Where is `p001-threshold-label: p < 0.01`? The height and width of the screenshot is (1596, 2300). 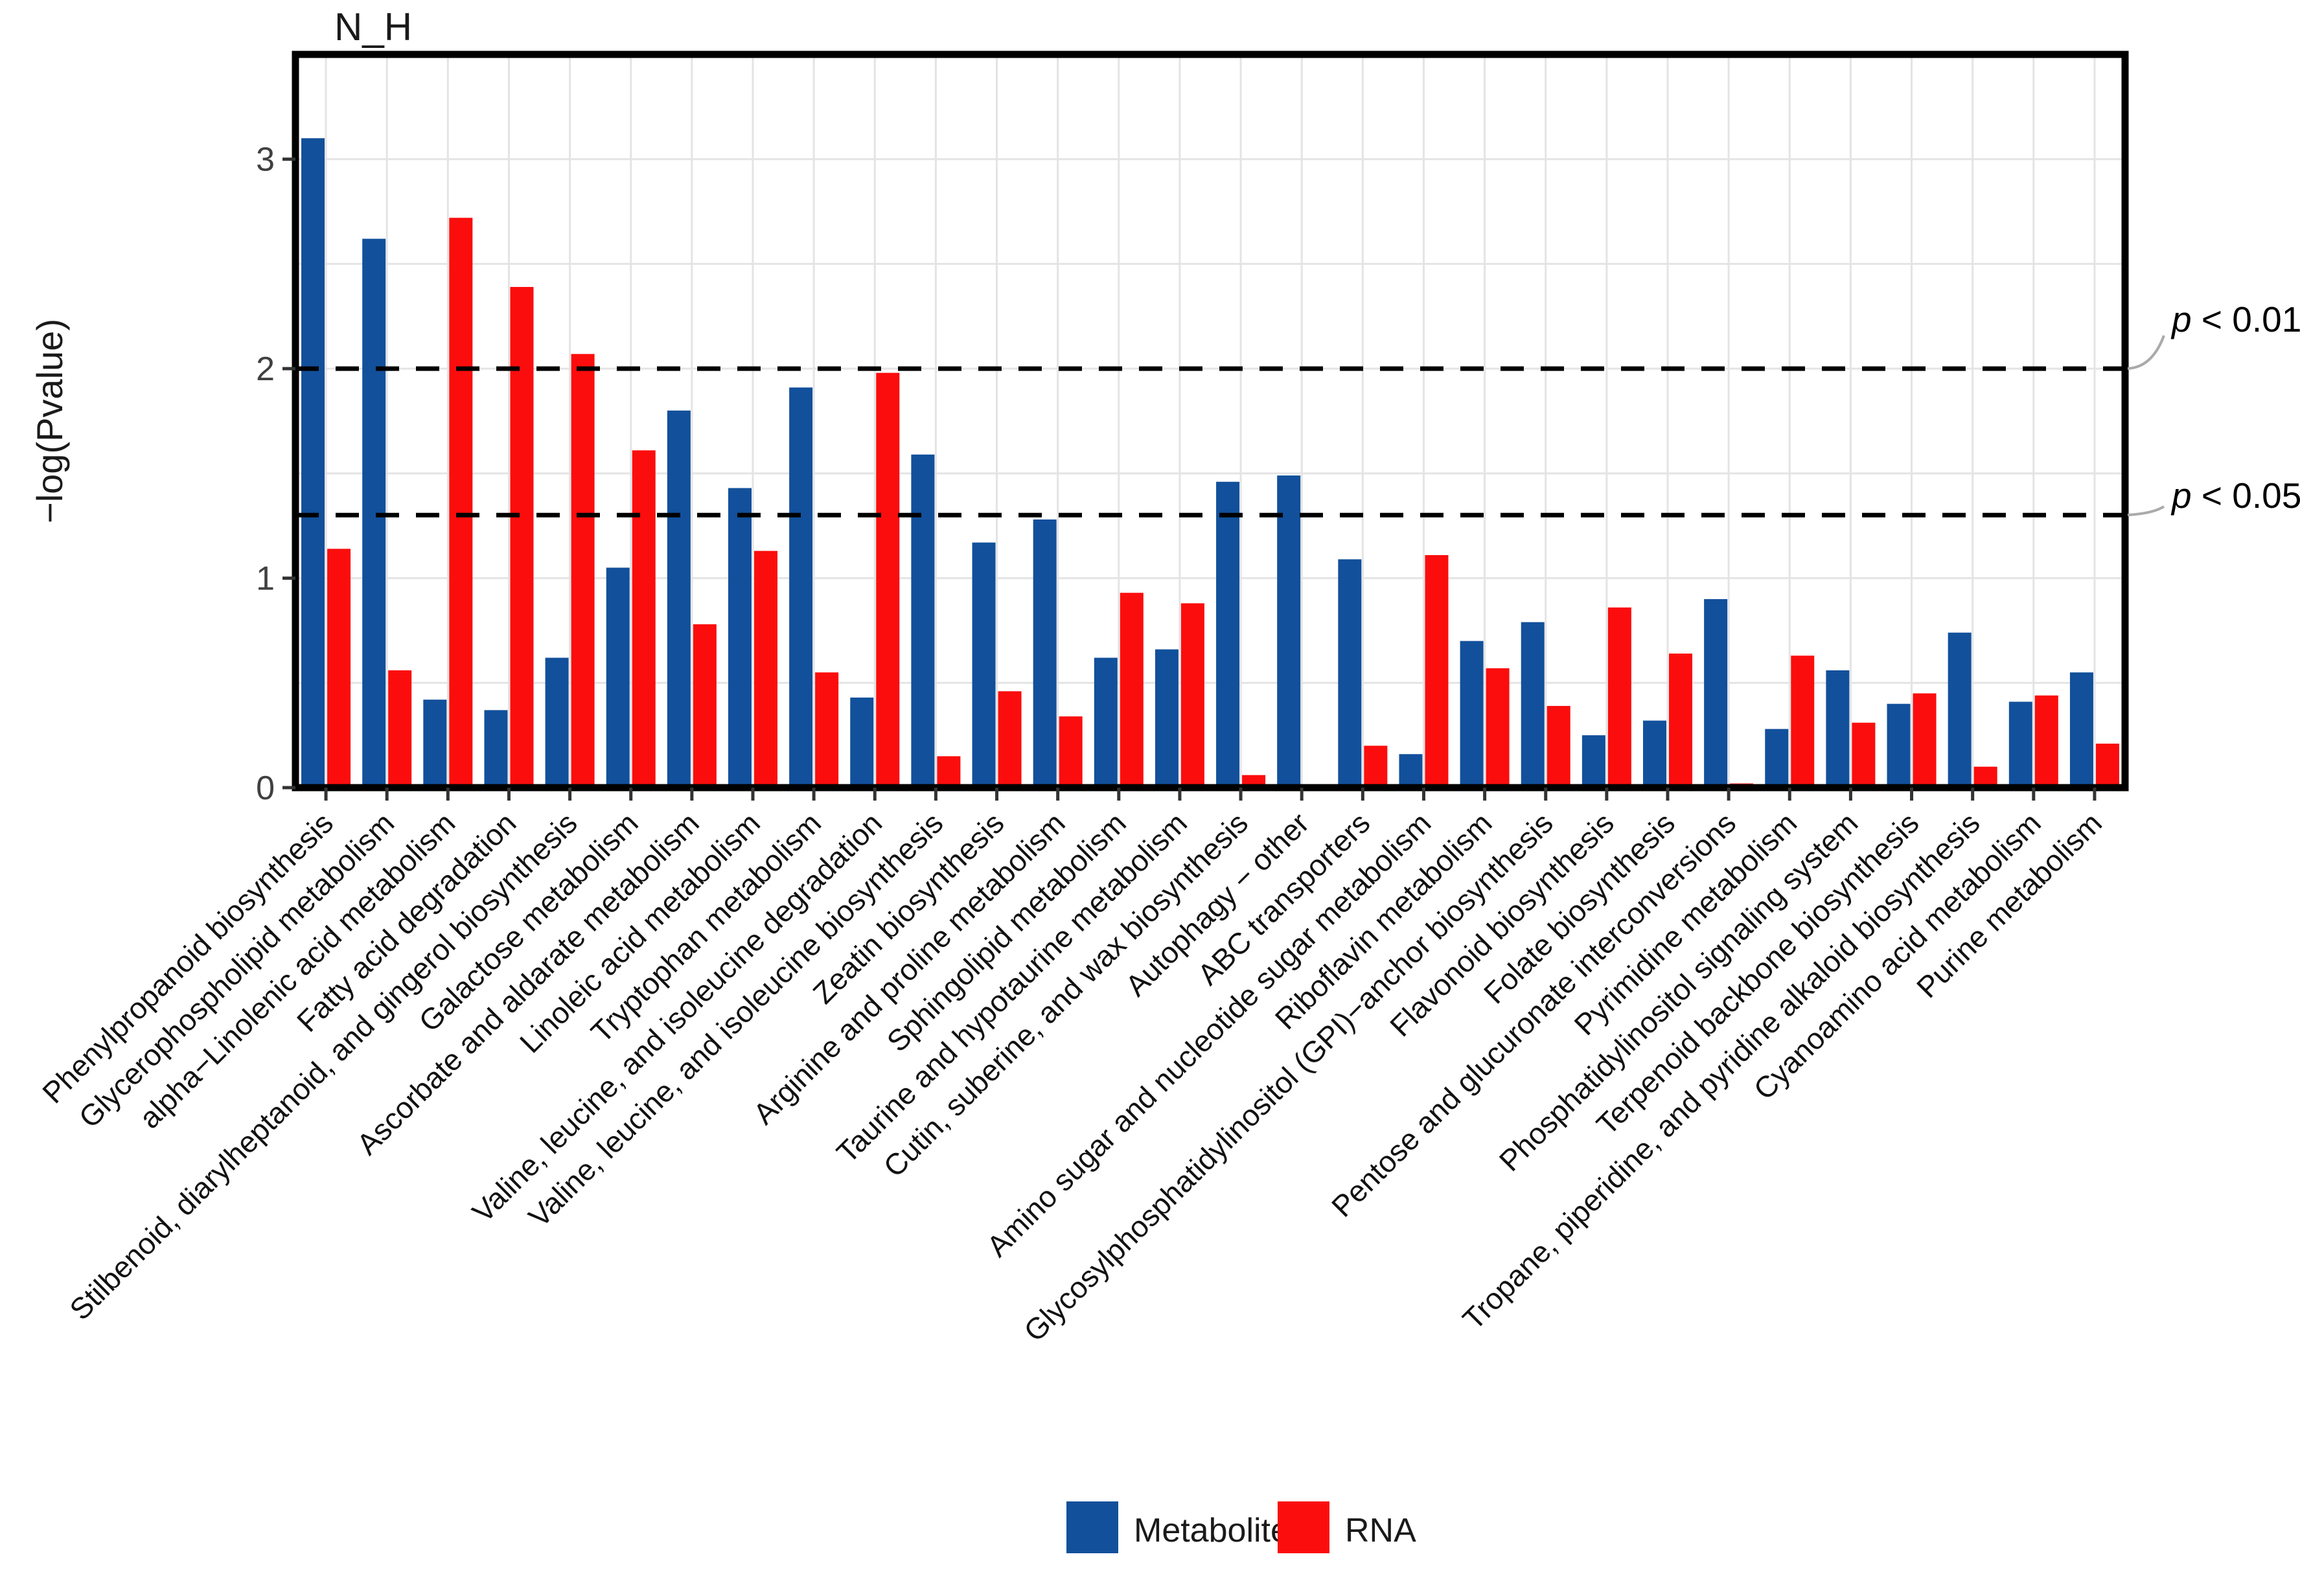 p001-threshold-label: p < 0.01 is located at coordinates (2235, 319).